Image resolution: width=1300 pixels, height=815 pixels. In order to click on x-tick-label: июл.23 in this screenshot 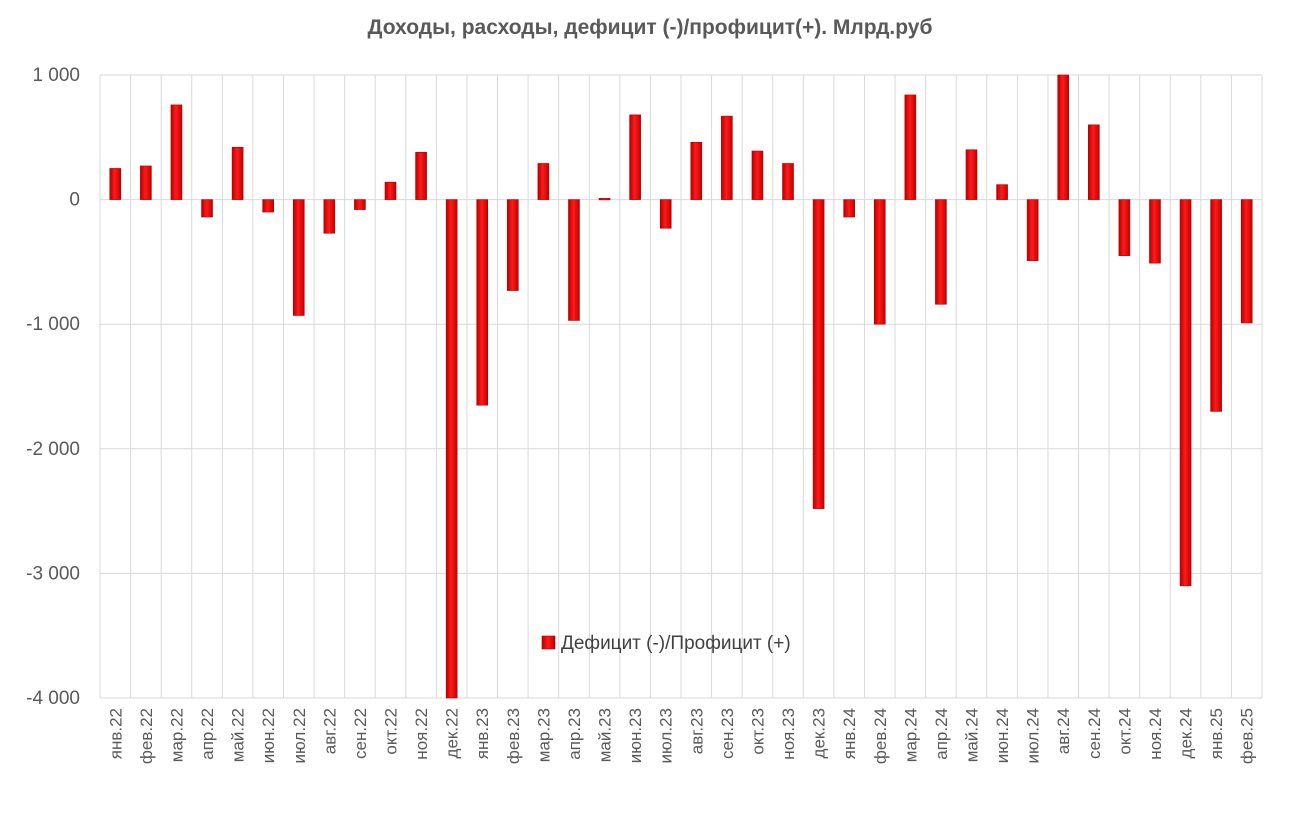, I will do `click(666, 735)`.